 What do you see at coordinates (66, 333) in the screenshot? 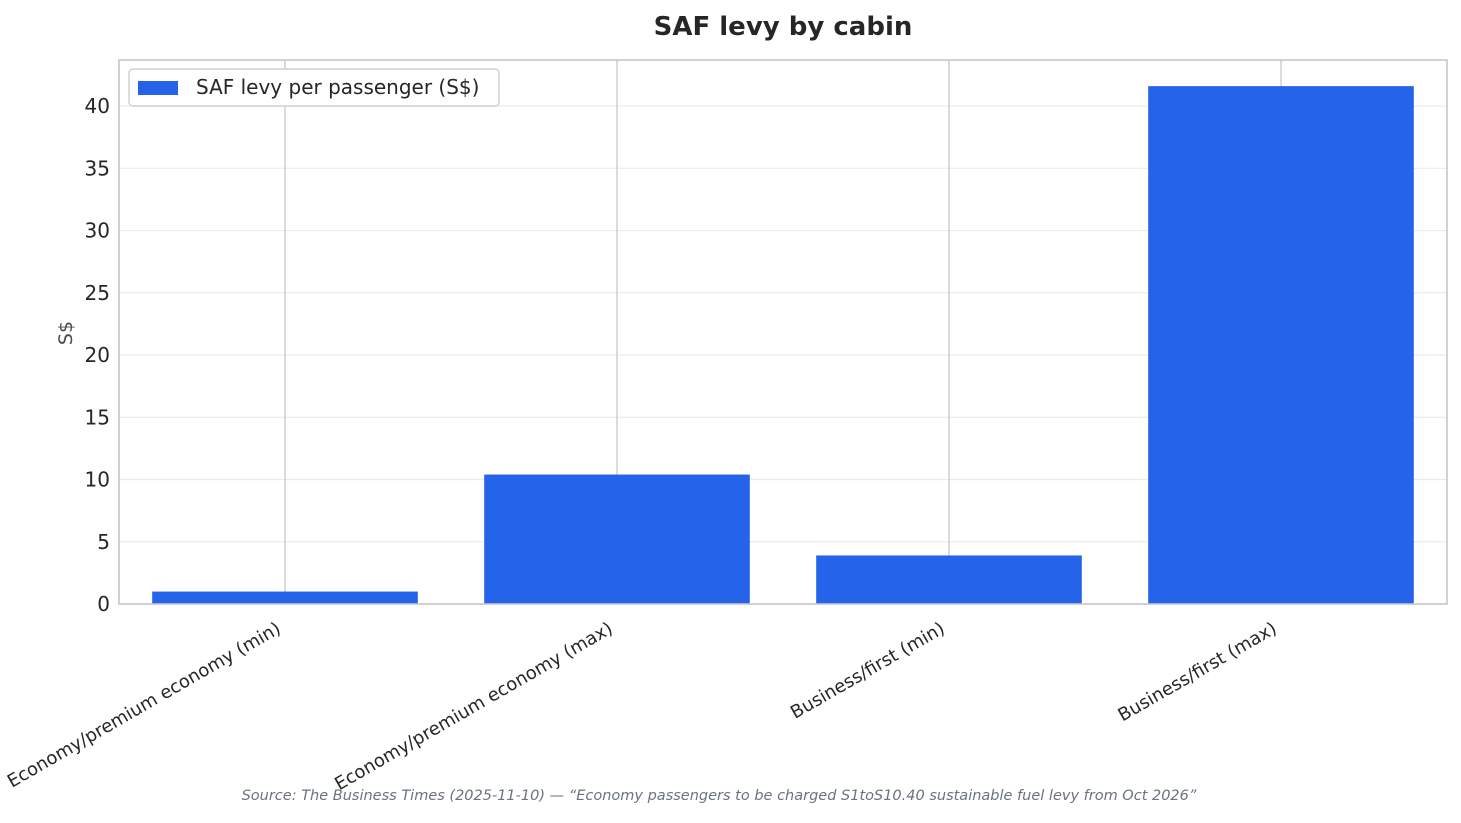
I see `y-axis-label: S$` at bounding box center [66, 333].